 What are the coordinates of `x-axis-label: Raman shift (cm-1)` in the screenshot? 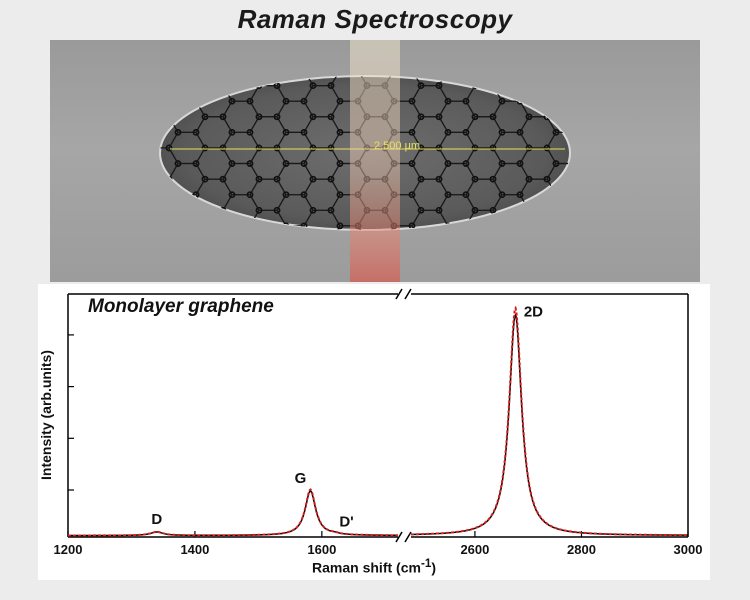 It's located at (374, 566).